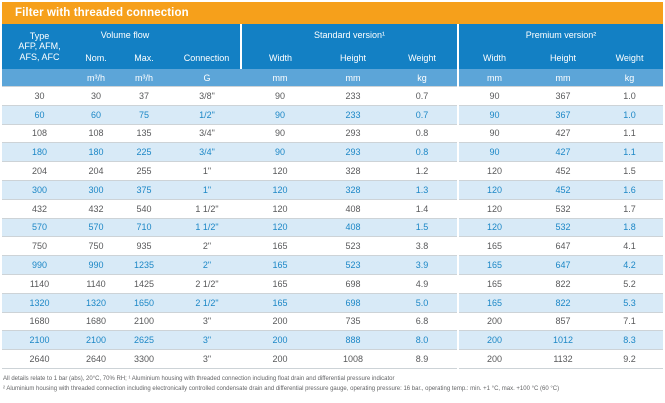 This screenshot has height=403, width=665. Describe the element at coordinates (144, 57) in the screenshot. I see `col-header-max: Max.` at that location.